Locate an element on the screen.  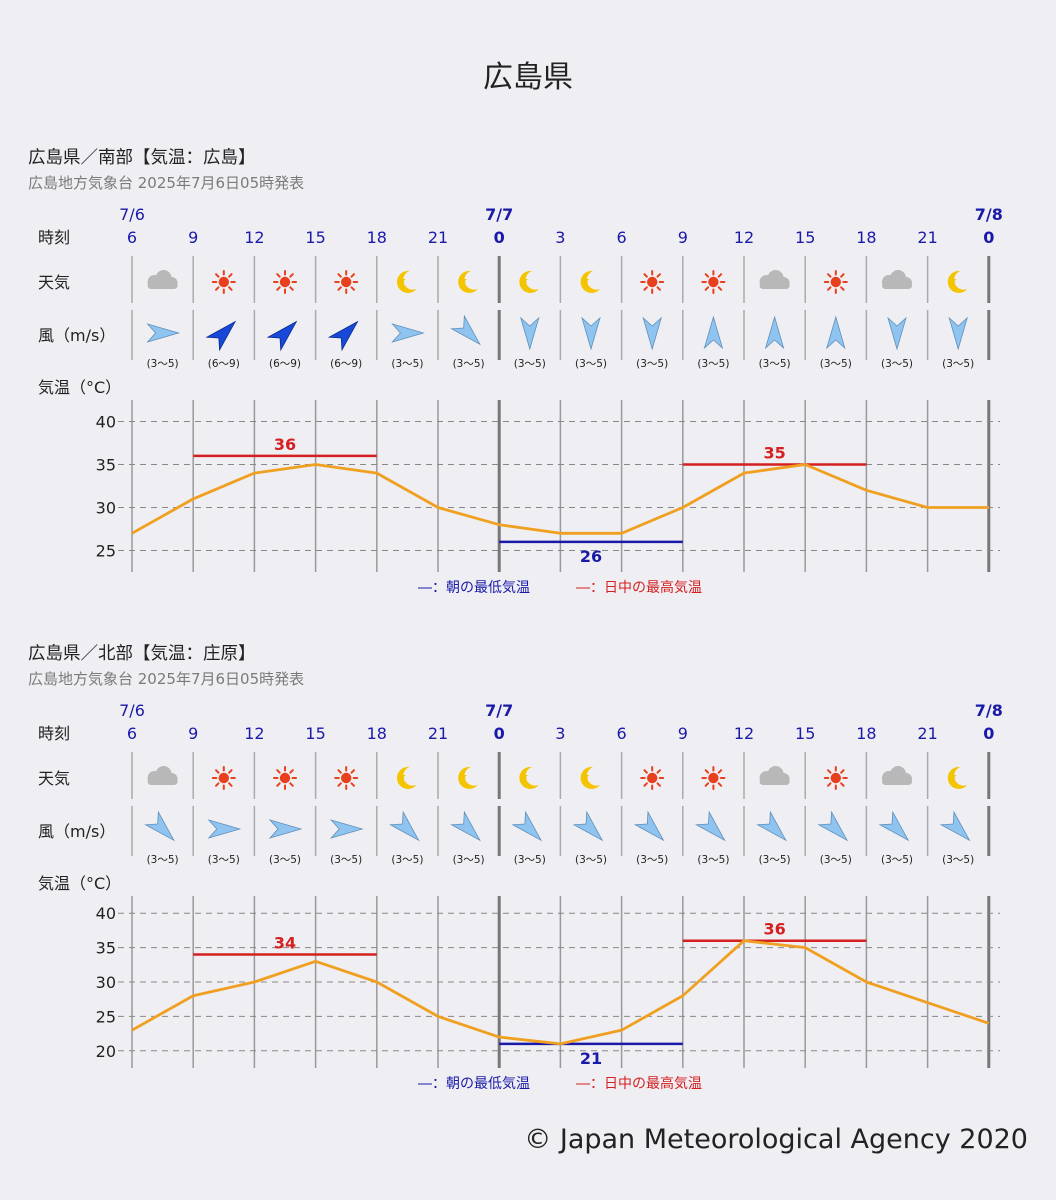
row-label-time: 時刻 is located at coordinates (54, 733).